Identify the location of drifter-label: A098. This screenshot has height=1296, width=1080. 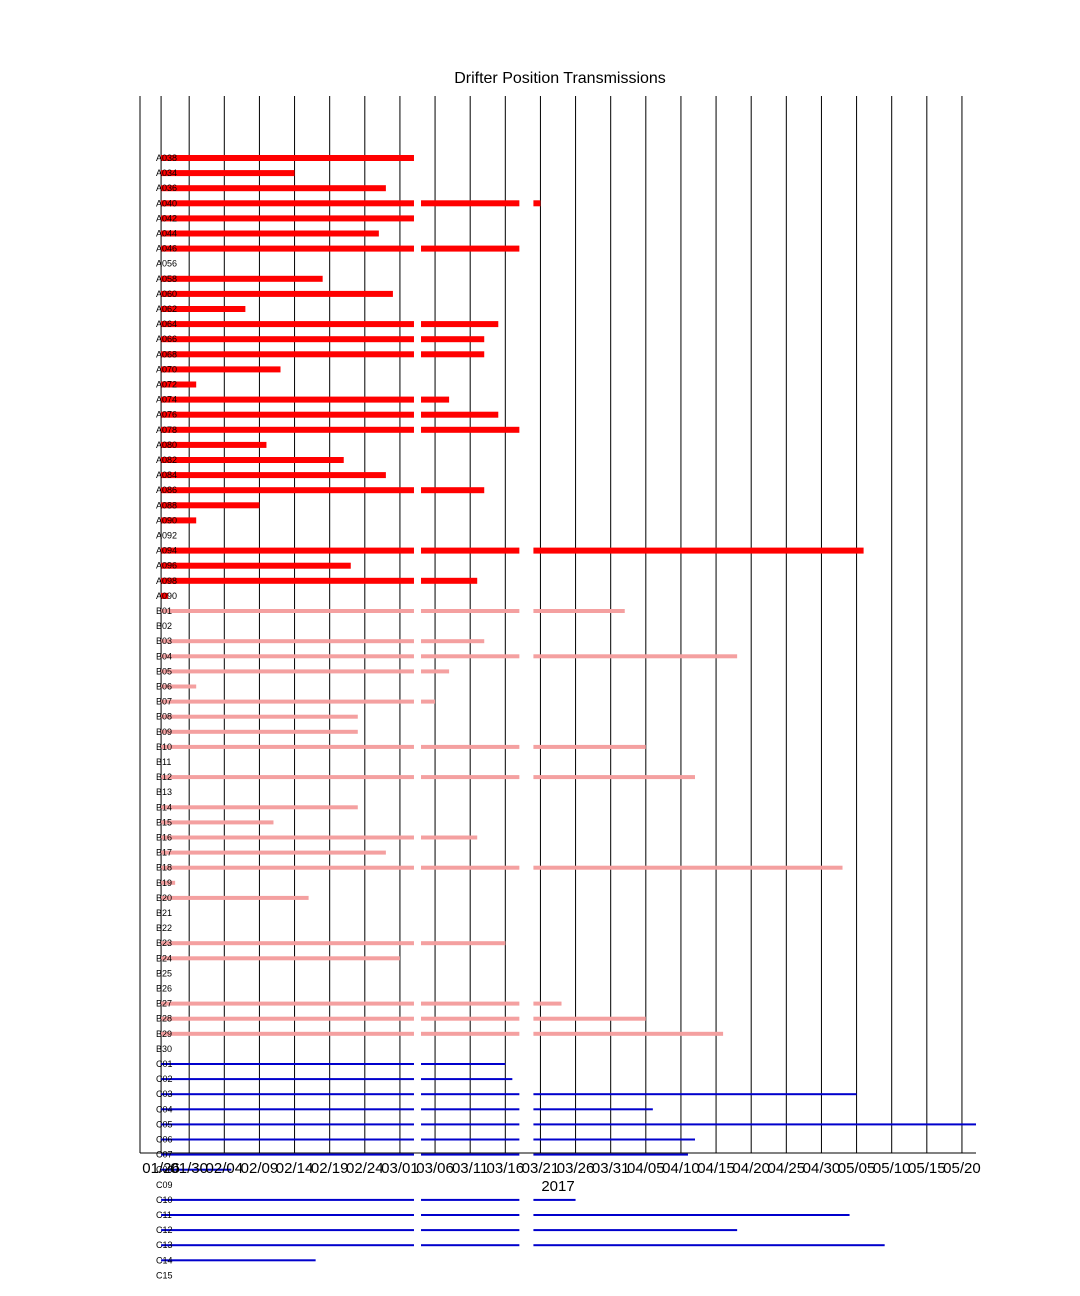
(166, 581).